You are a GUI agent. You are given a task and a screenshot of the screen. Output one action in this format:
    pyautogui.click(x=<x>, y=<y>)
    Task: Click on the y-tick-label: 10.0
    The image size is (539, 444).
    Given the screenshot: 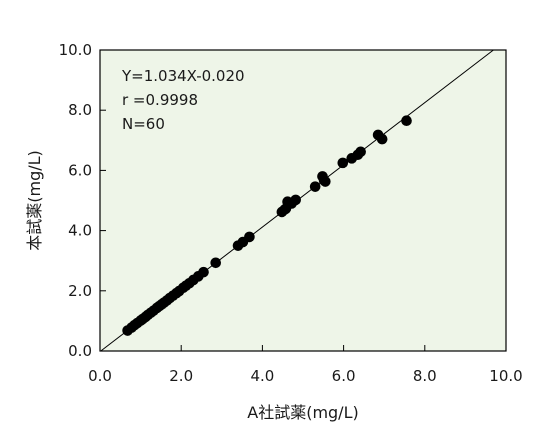 What is the action you would take?
    pyautogui.click(x=75, y=50)
    